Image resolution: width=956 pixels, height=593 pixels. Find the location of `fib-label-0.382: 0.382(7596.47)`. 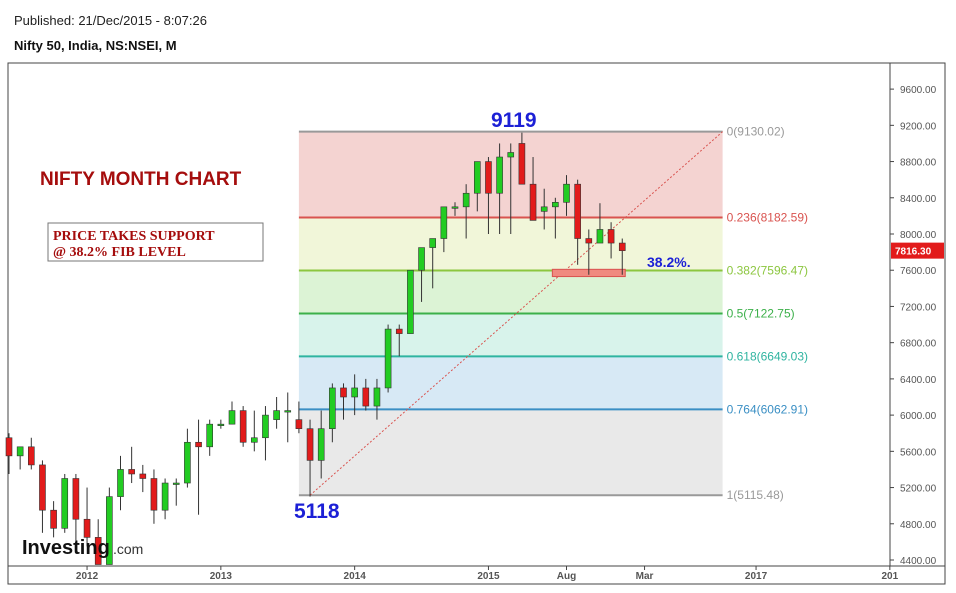

fib-label-0.382: 0.382(7596.47) is located at coordinates (767, 271).